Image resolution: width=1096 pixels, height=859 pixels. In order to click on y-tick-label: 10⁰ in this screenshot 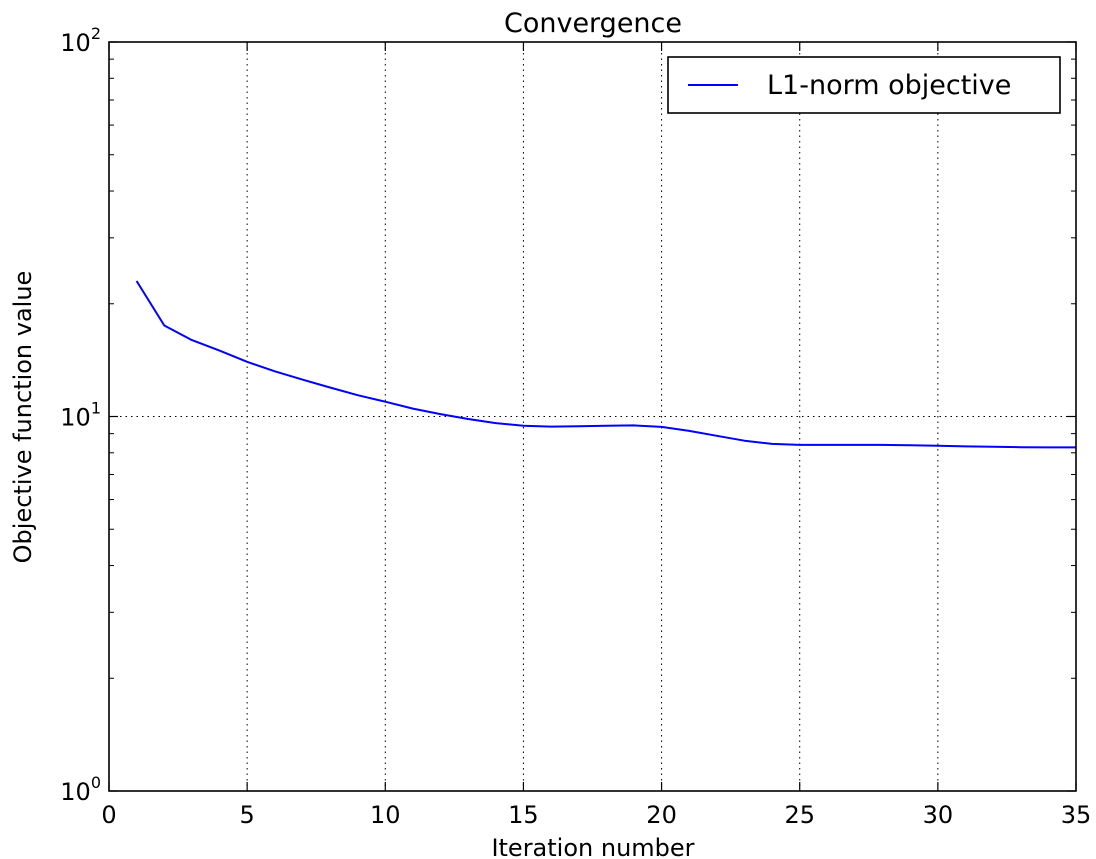, I will do `click(80, 789)`.